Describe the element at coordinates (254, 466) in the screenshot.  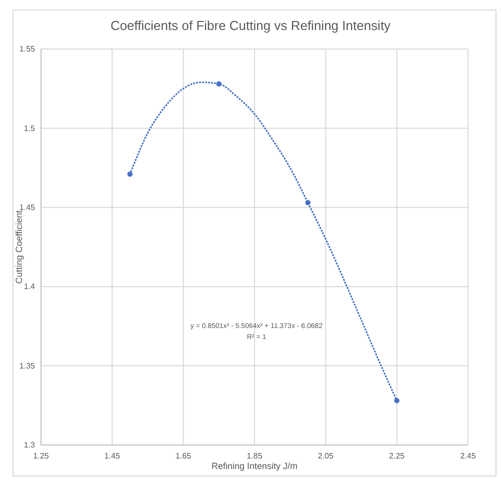
I see `x-axis-title: Refining Intensity J/m` at that location.